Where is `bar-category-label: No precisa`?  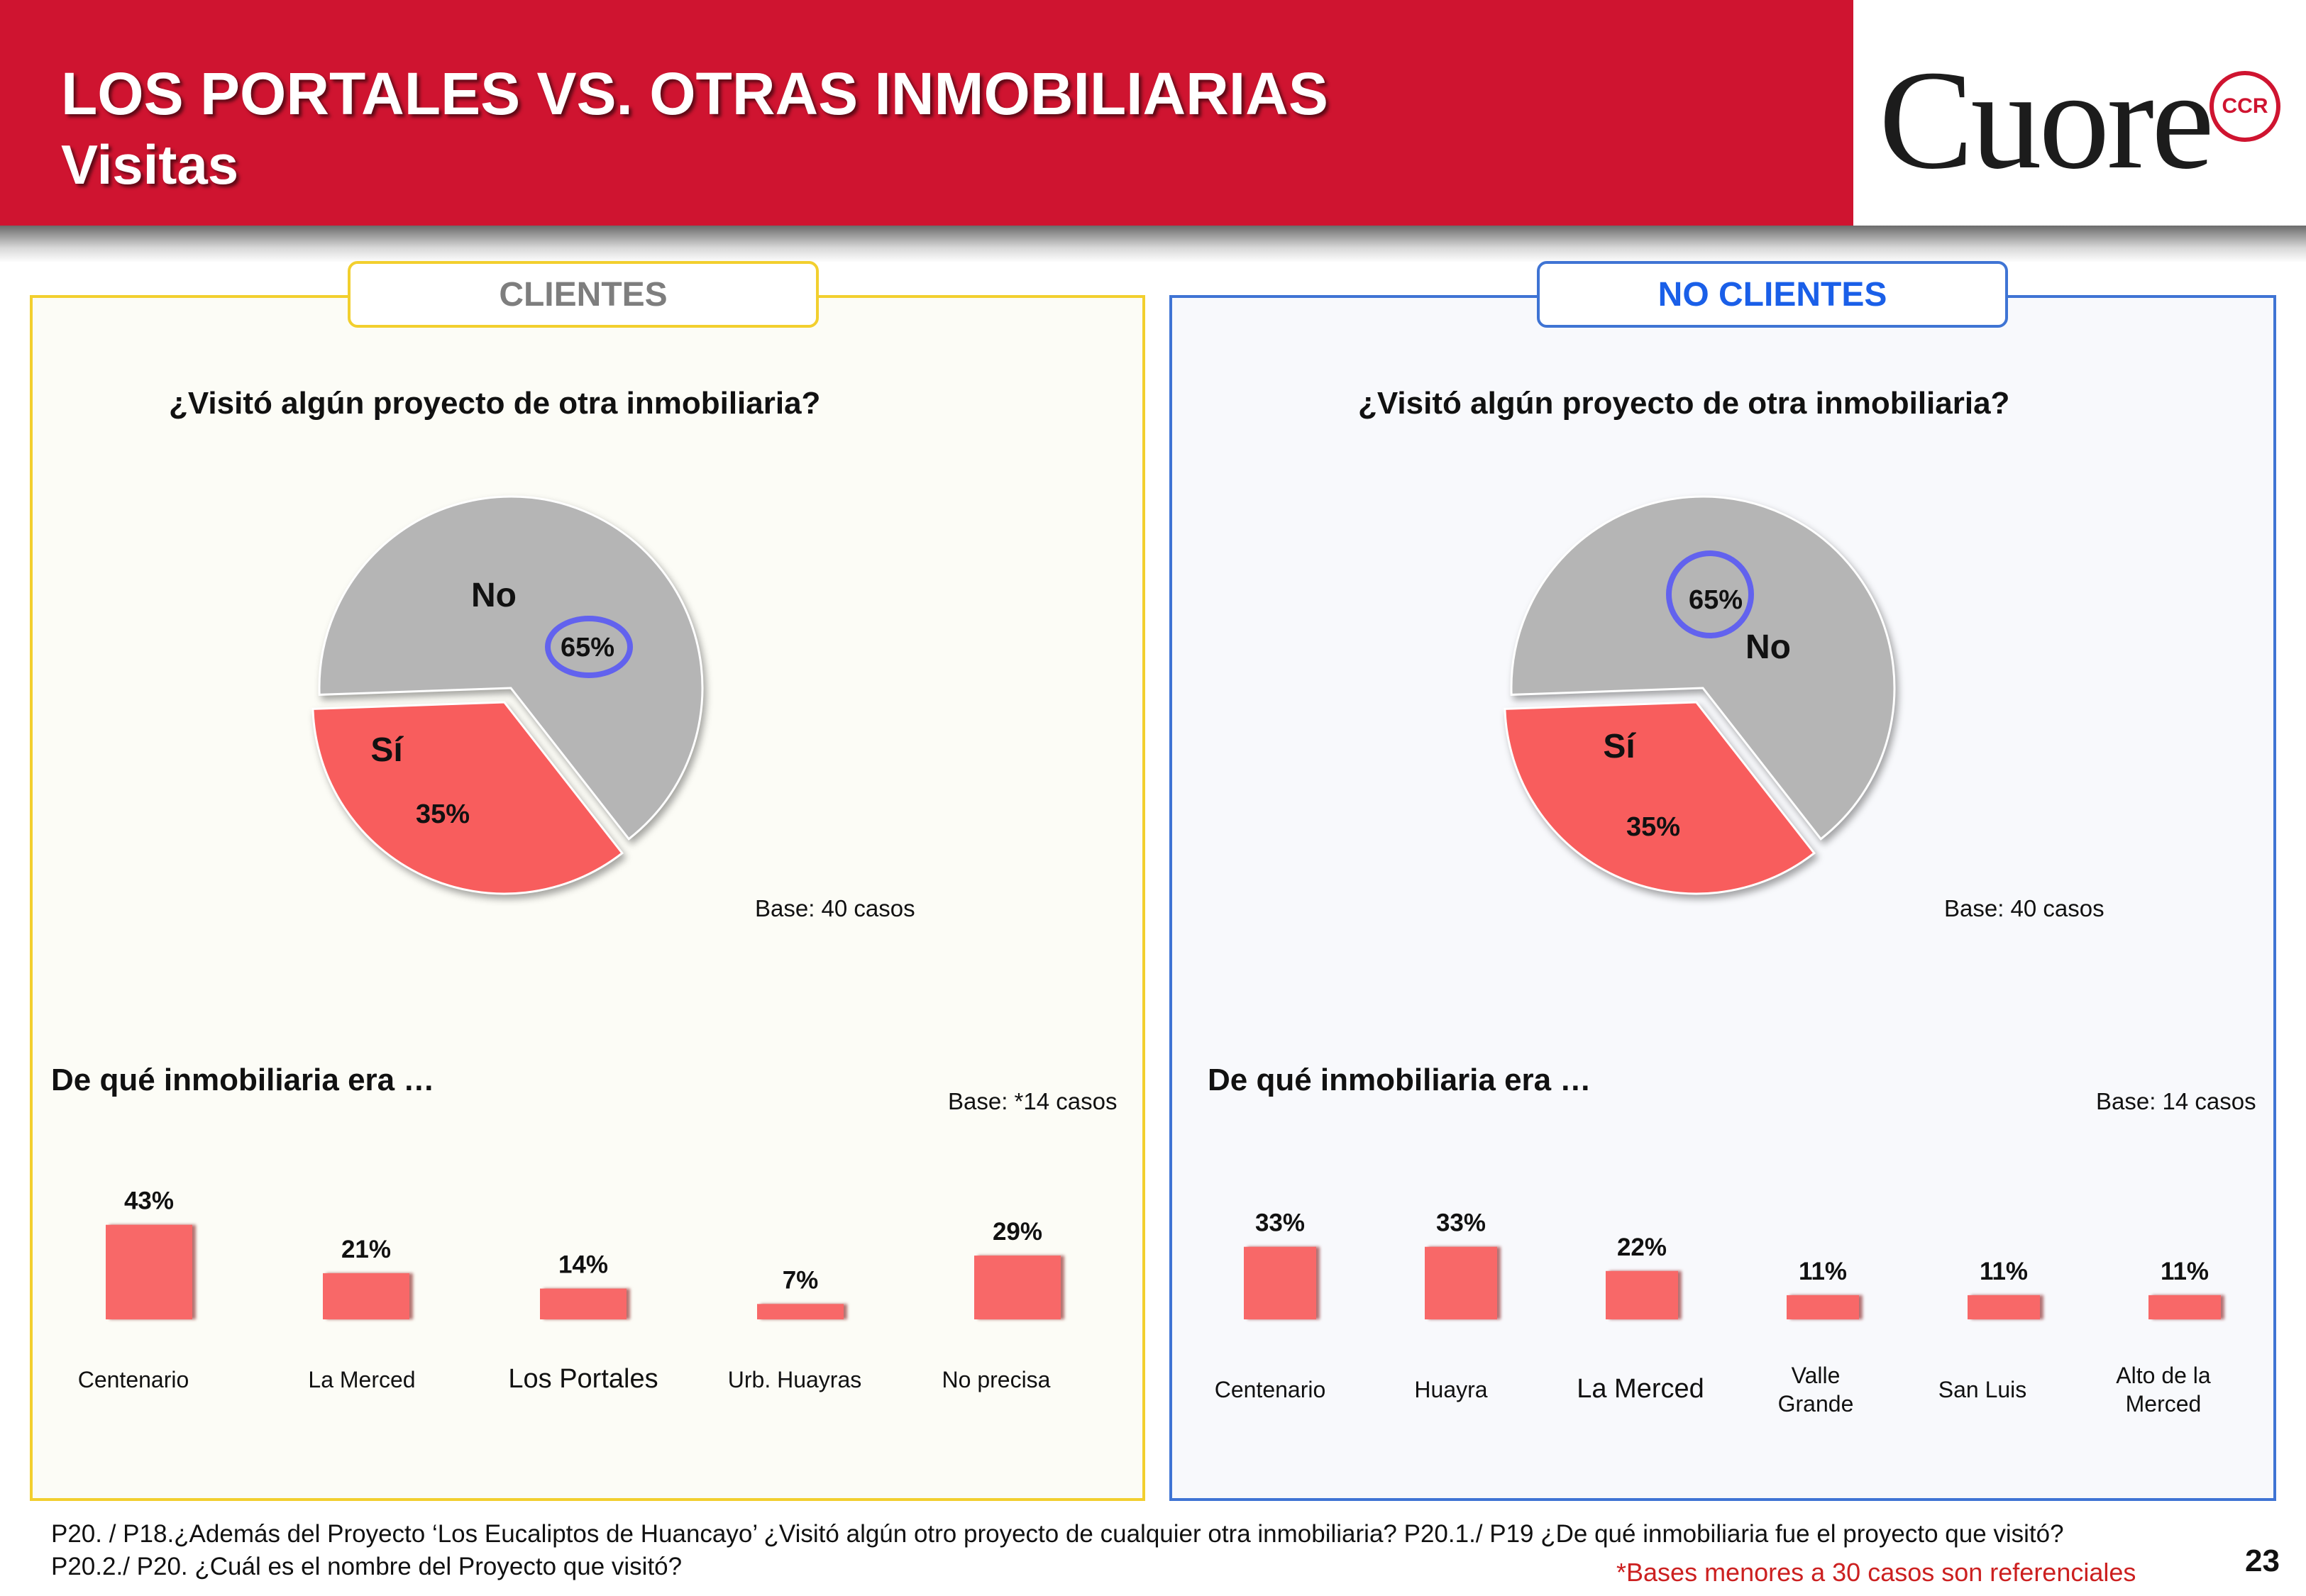
bar-category-label: No precisa is located at coordinates (996, 1379).